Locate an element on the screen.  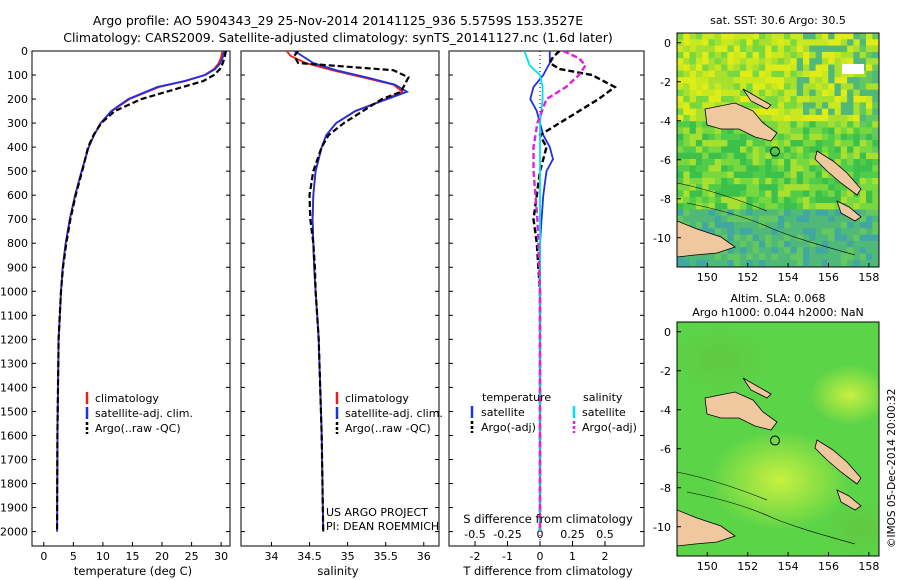
land-mass-solomons is located at coordinates (849, 211).